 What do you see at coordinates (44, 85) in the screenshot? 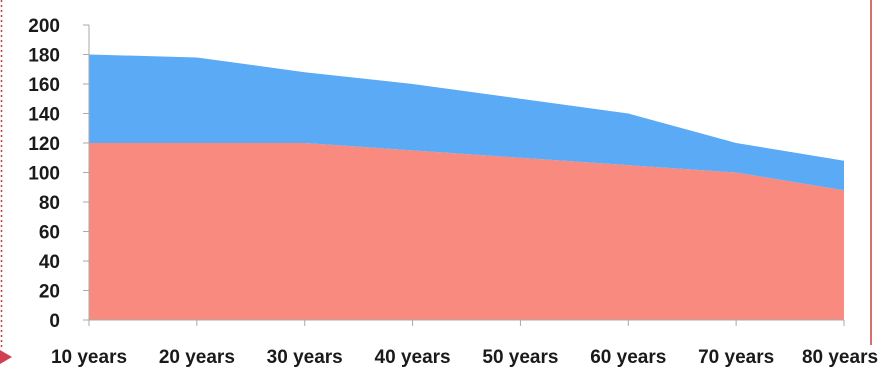
I see `y-tick-label: 160` at bounding box center [44, 85].